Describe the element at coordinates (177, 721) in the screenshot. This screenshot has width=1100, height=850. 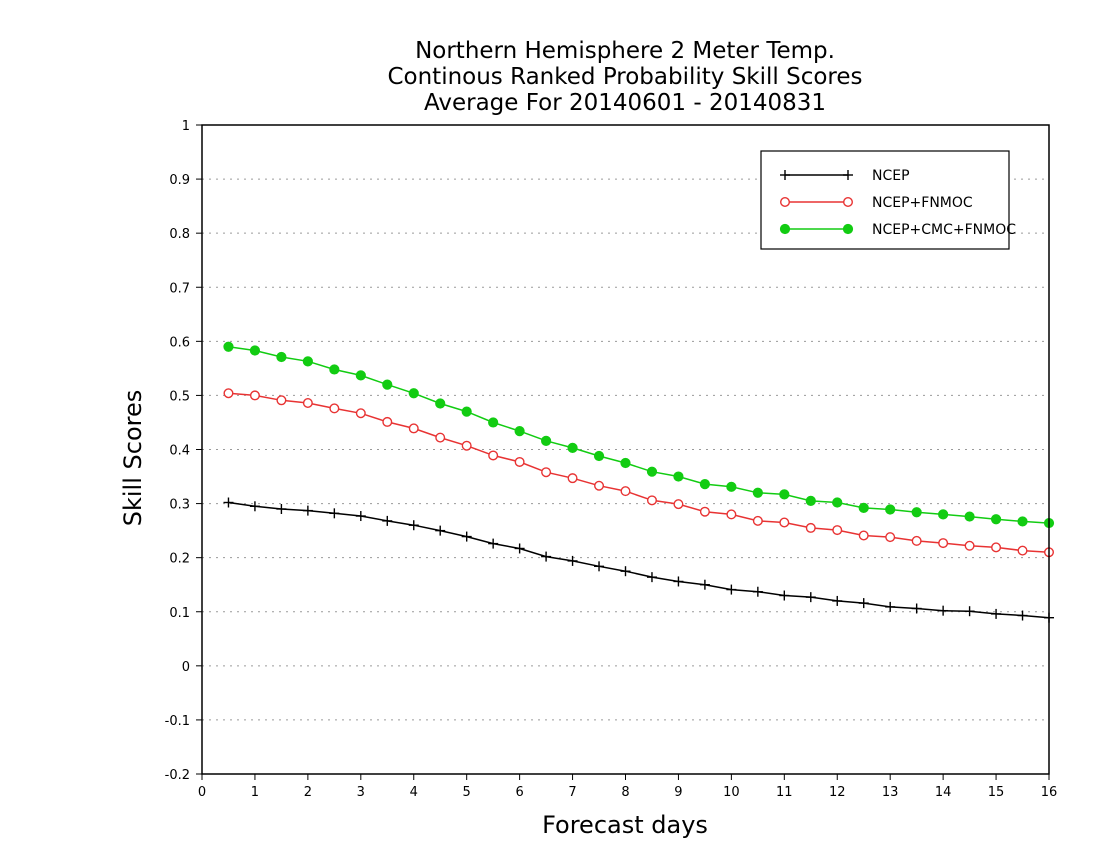
I see `y-tick-label: -0.1` at that location.